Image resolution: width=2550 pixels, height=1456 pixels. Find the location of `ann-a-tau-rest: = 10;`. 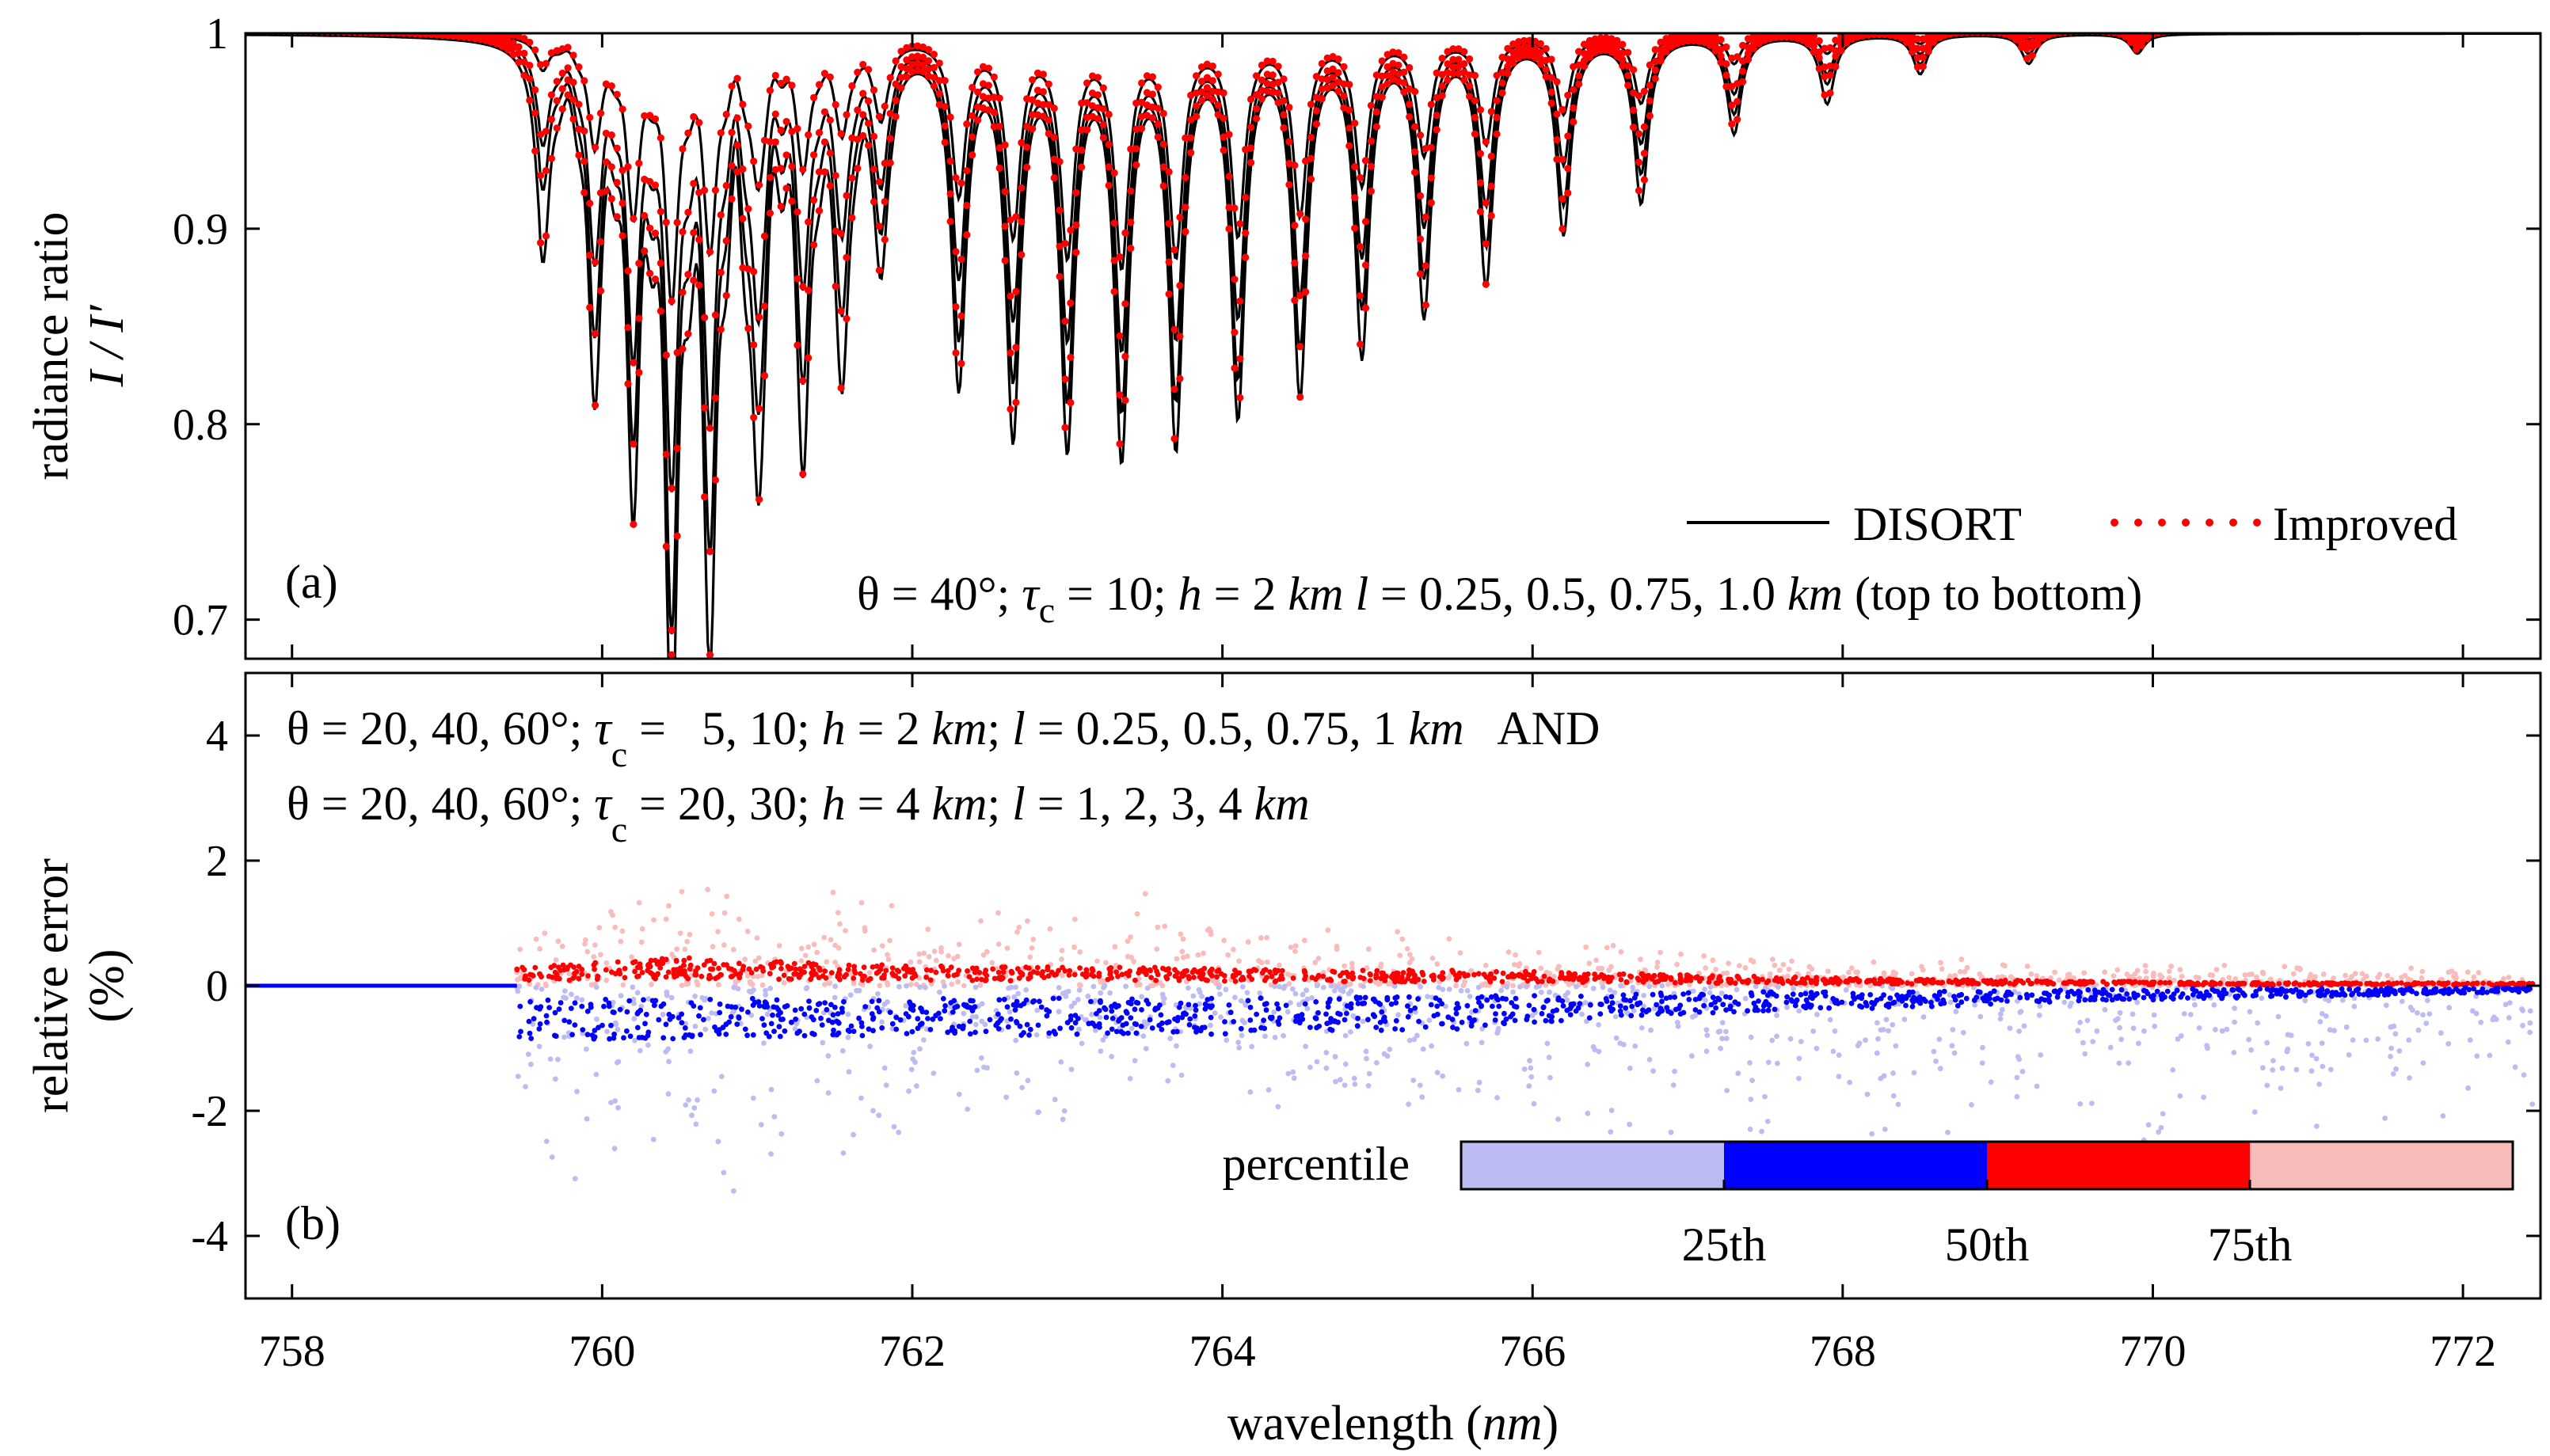

ann-a-tau-rest: = 10; is located at coordinates (1116, 594).